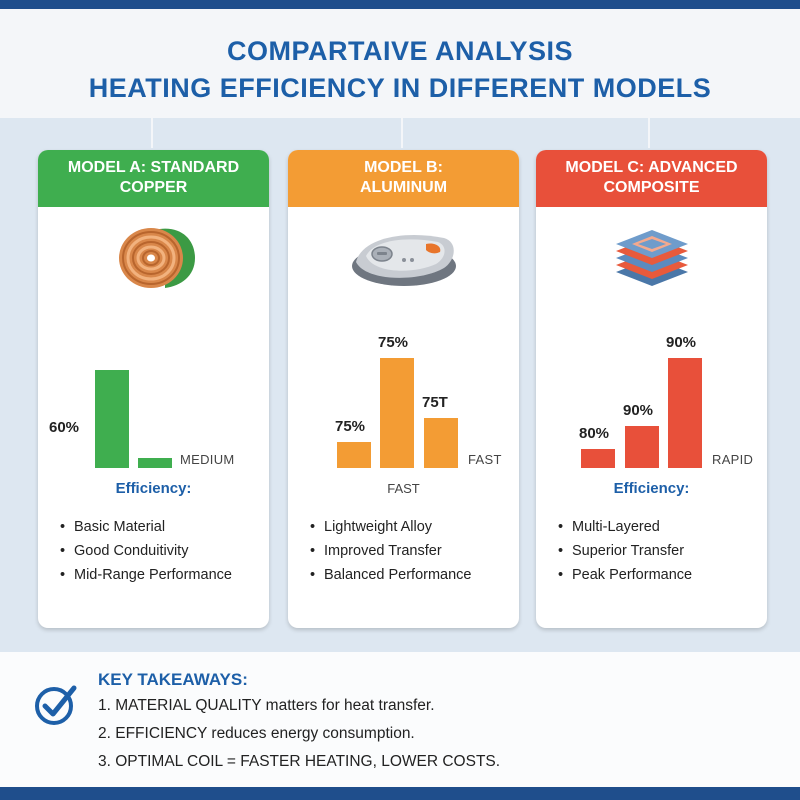 The image size is (800, 800). What do you see at coordinates (153, 187) in the screenshot?
I see `model-a-title-line2: COPPER` at bounding box center [153, 187].